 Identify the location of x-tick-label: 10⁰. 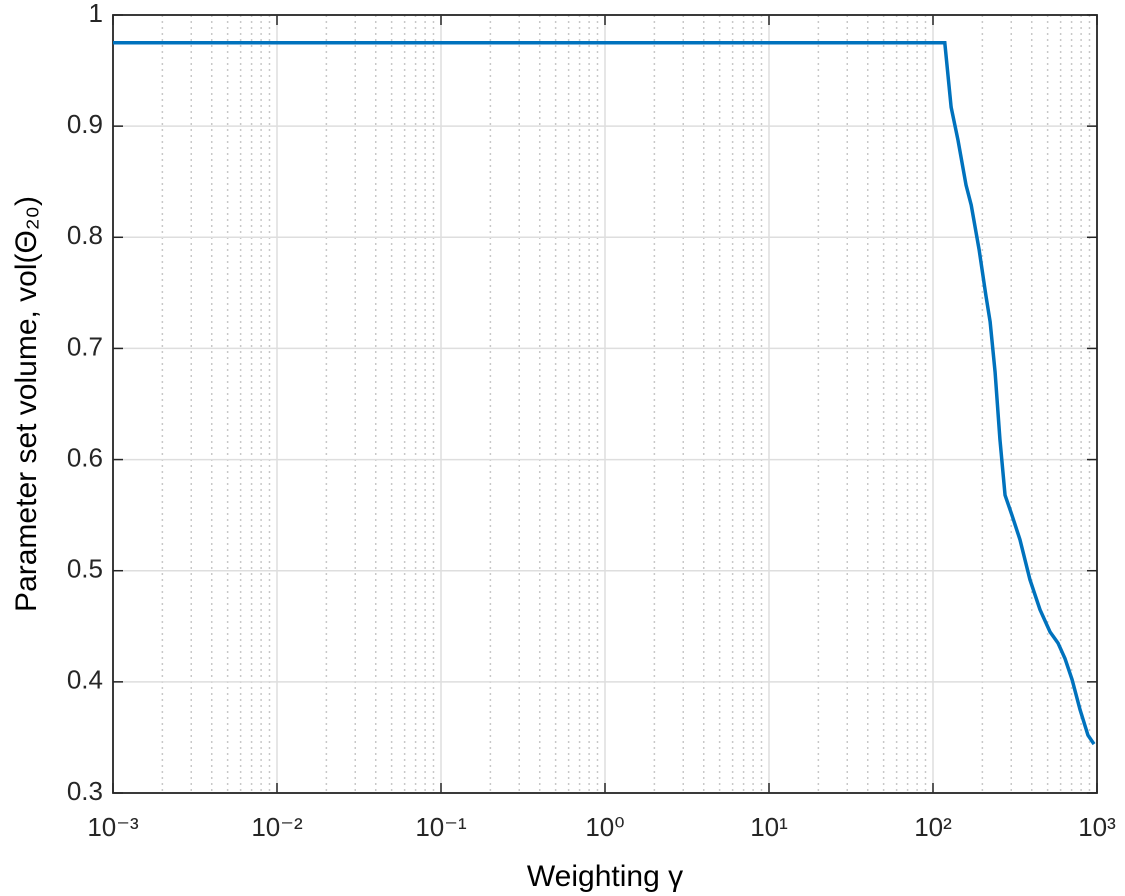
(604, 827).